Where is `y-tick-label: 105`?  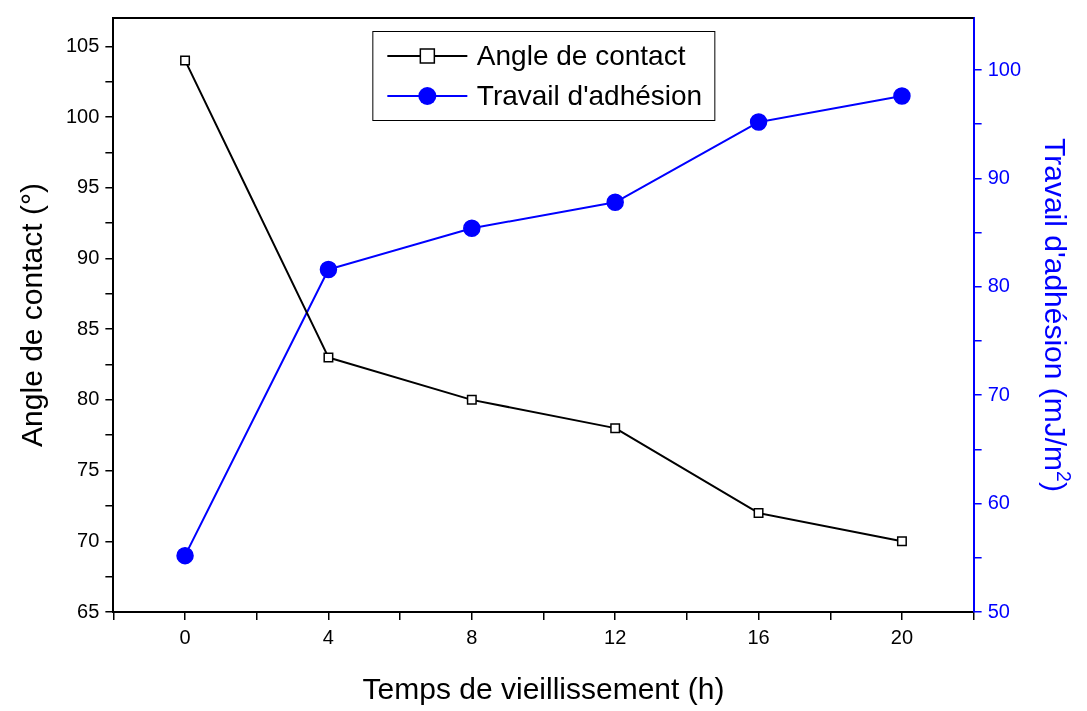
y-tick-label: 105 is located at coordinates (82, 44).